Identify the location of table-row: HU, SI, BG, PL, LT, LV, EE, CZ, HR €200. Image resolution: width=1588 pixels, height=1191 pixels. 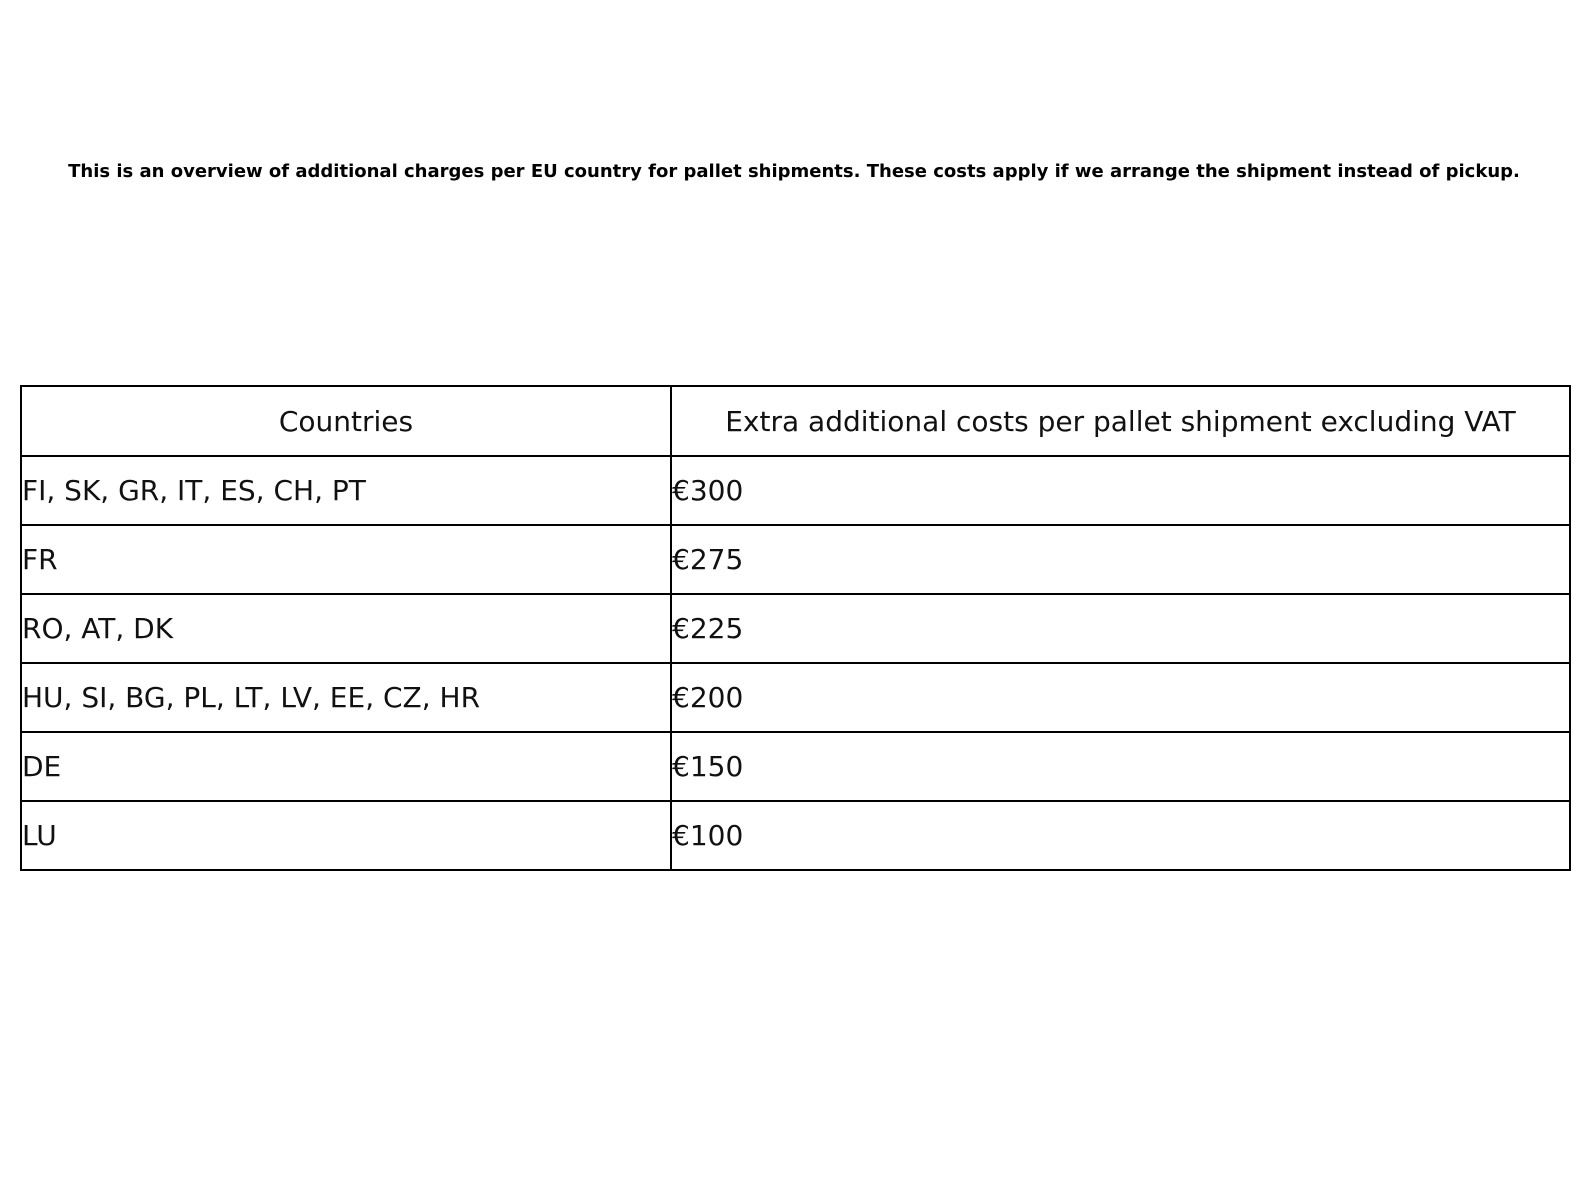
(795, 697).